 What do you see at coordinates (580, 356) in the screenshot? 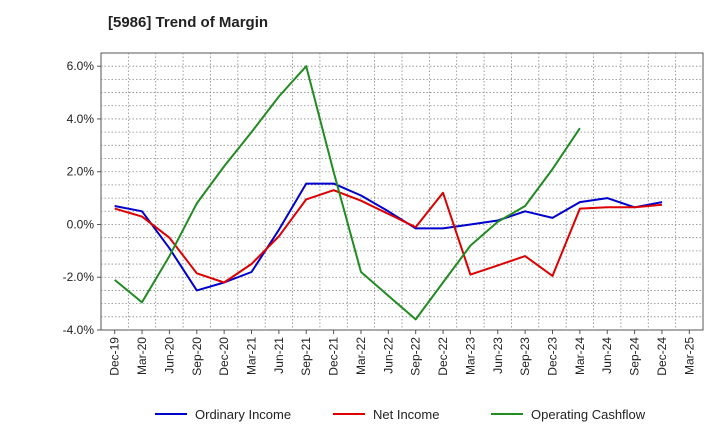
I see `x-tick-label: Mar-24` at bounding box center [580, 356].